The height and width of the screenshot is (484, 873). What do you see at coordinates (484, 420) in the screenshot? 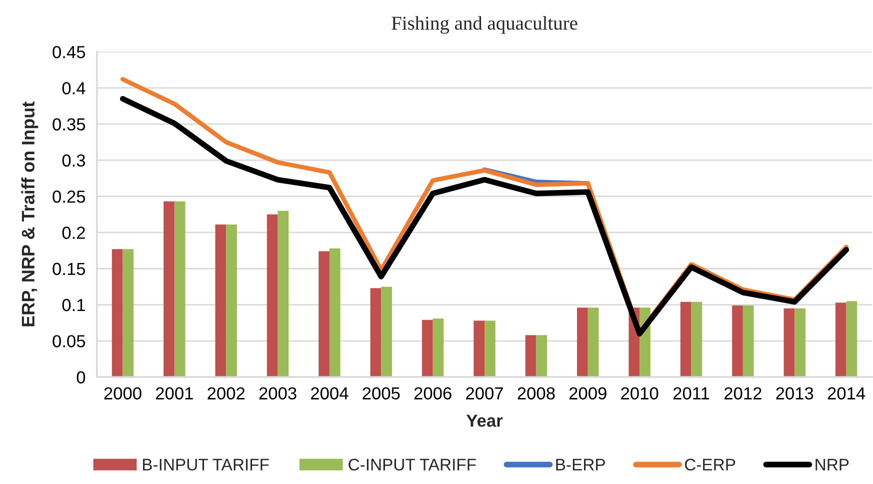
I see `x-axis-title: Year` at bounding box center [484, 420].